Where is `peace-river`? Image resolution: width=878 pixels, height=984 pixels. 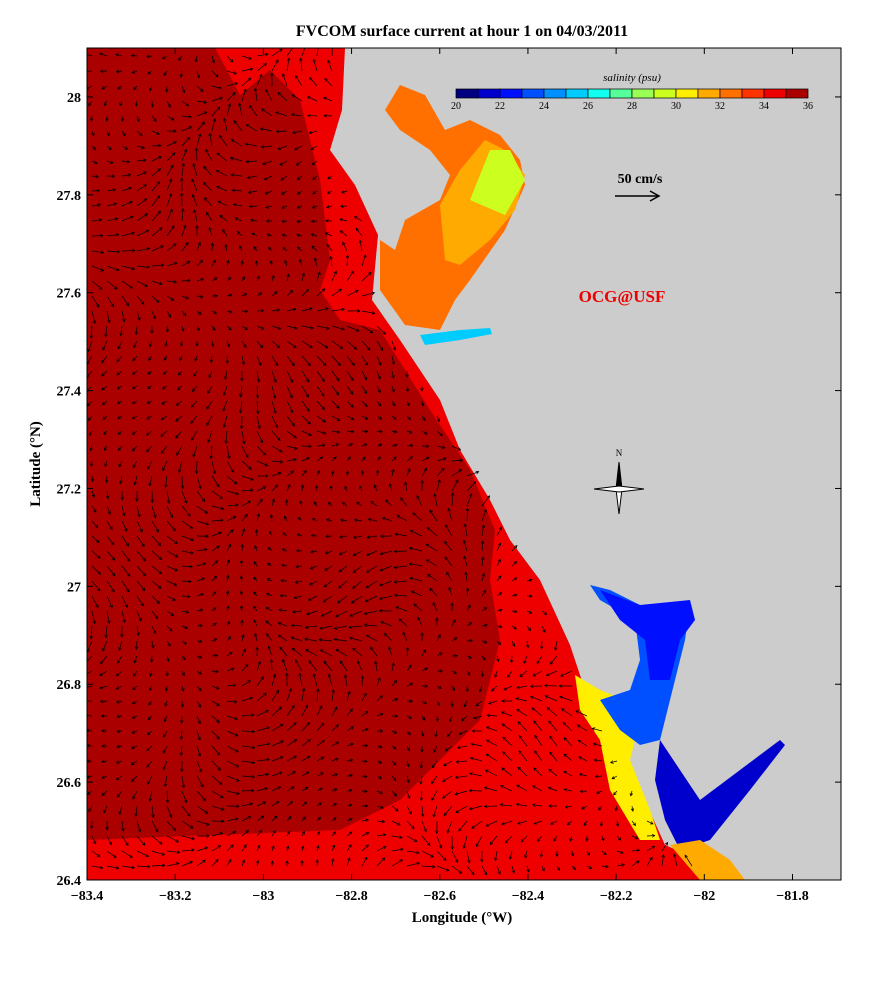 peace-river is located at coordinates (647, 635).